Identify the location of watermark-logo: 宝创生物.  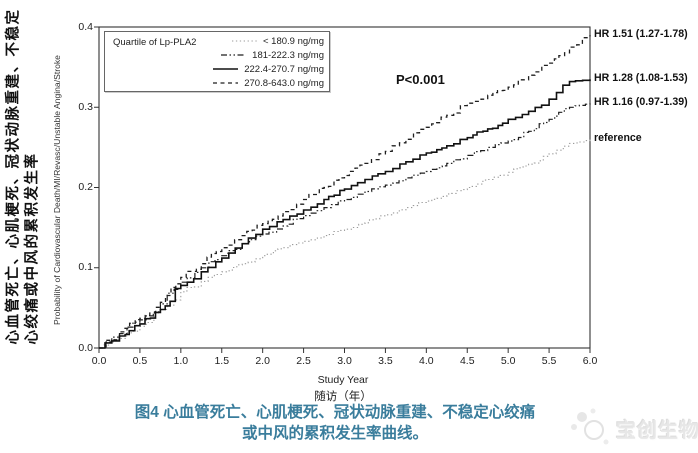
(632, 427).